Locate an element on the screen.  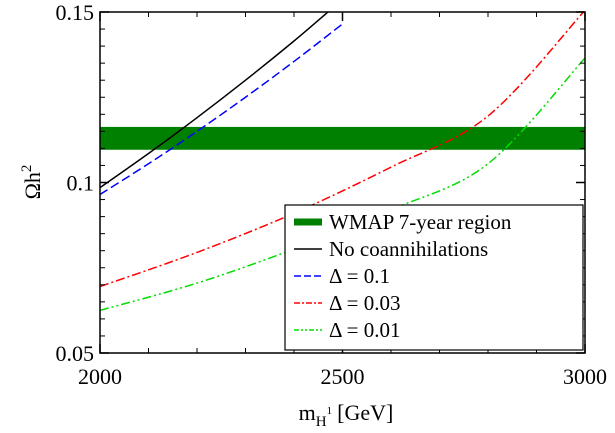
y-axis-title-main: Ωh is located at coordinates (32, 185).